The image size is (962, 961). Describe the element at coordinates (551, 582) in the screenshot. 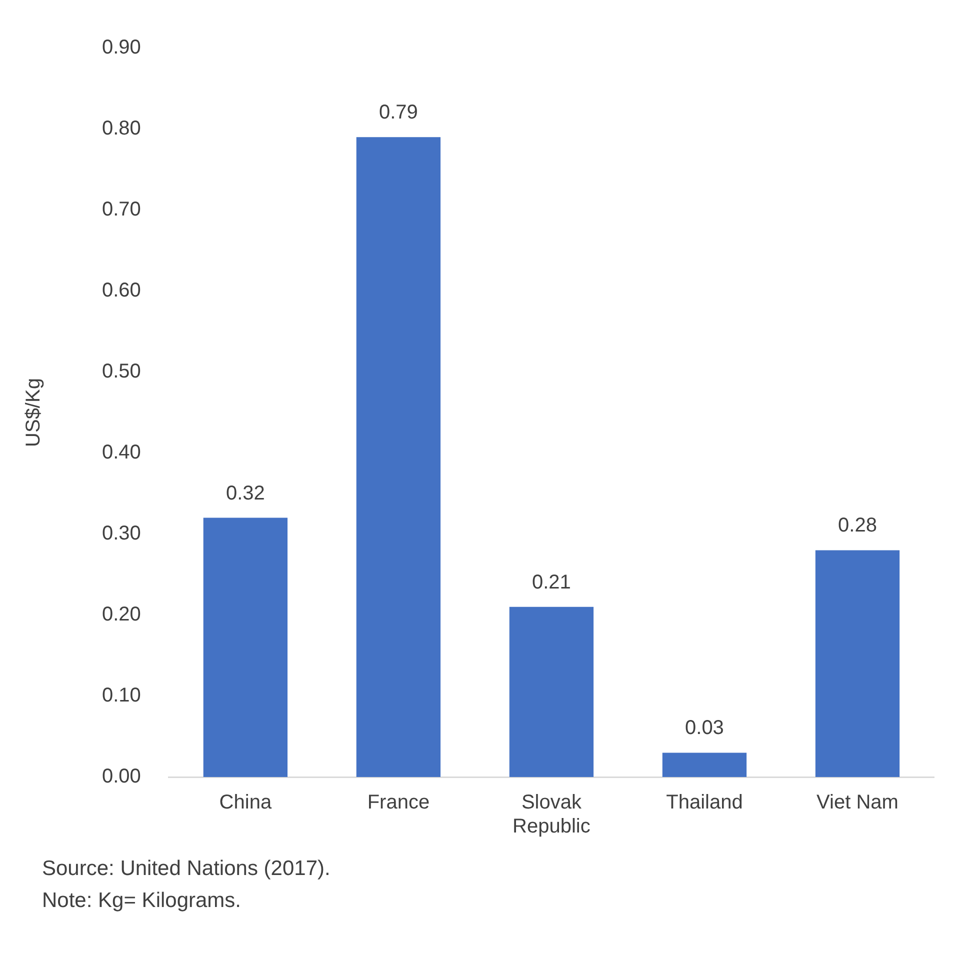

I see `data-label: 0.21` at that location.